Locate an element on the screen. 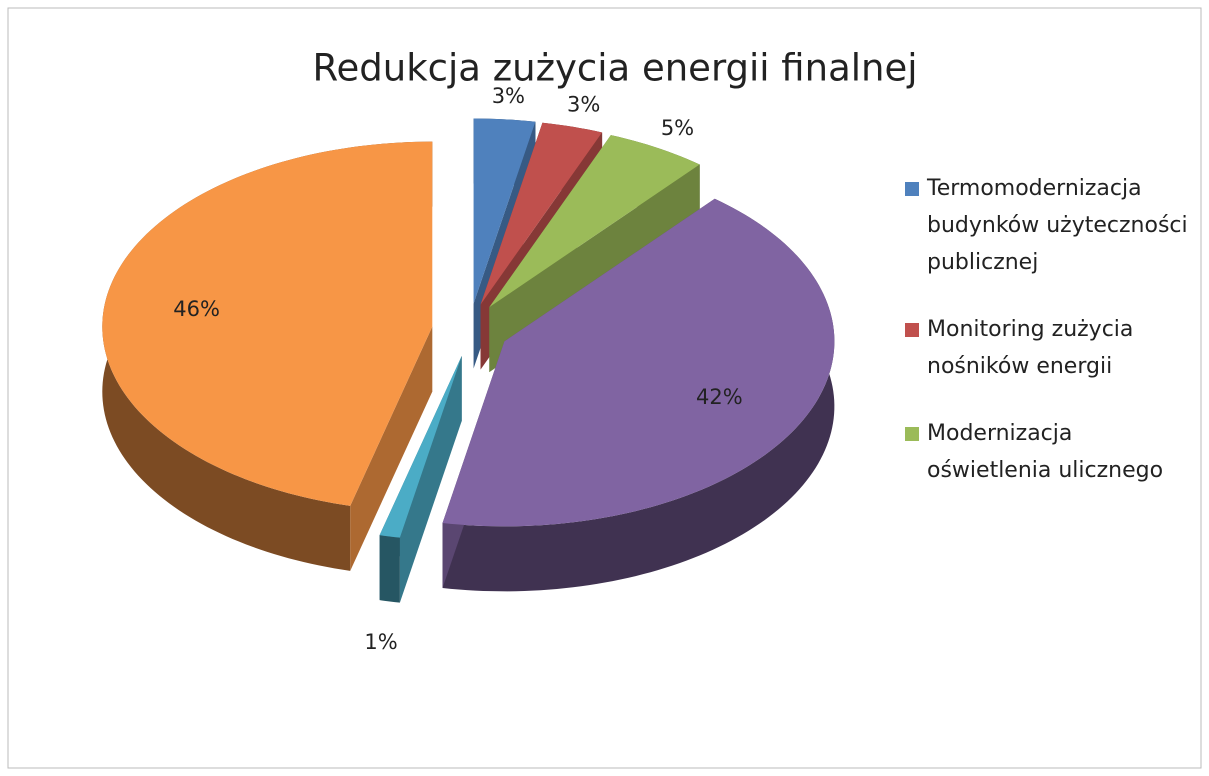 The image size is (1209, 776). legend-item: Modernizacja oświetlenia ulicznego is located at coordinates (1050, 452).